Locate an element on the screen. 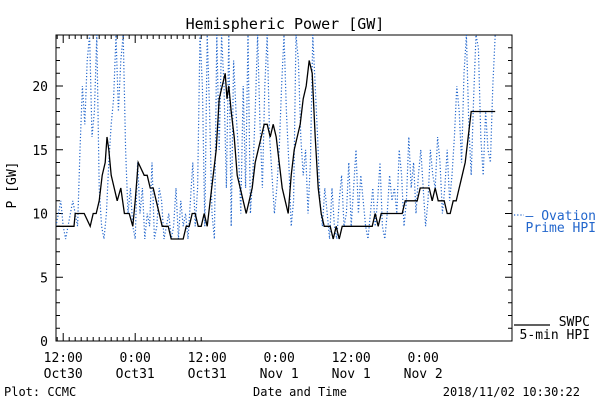 This screenshot has height=400, width=600. swpc-legend-label: 5-min HPI is located at coordinates (555, 335).